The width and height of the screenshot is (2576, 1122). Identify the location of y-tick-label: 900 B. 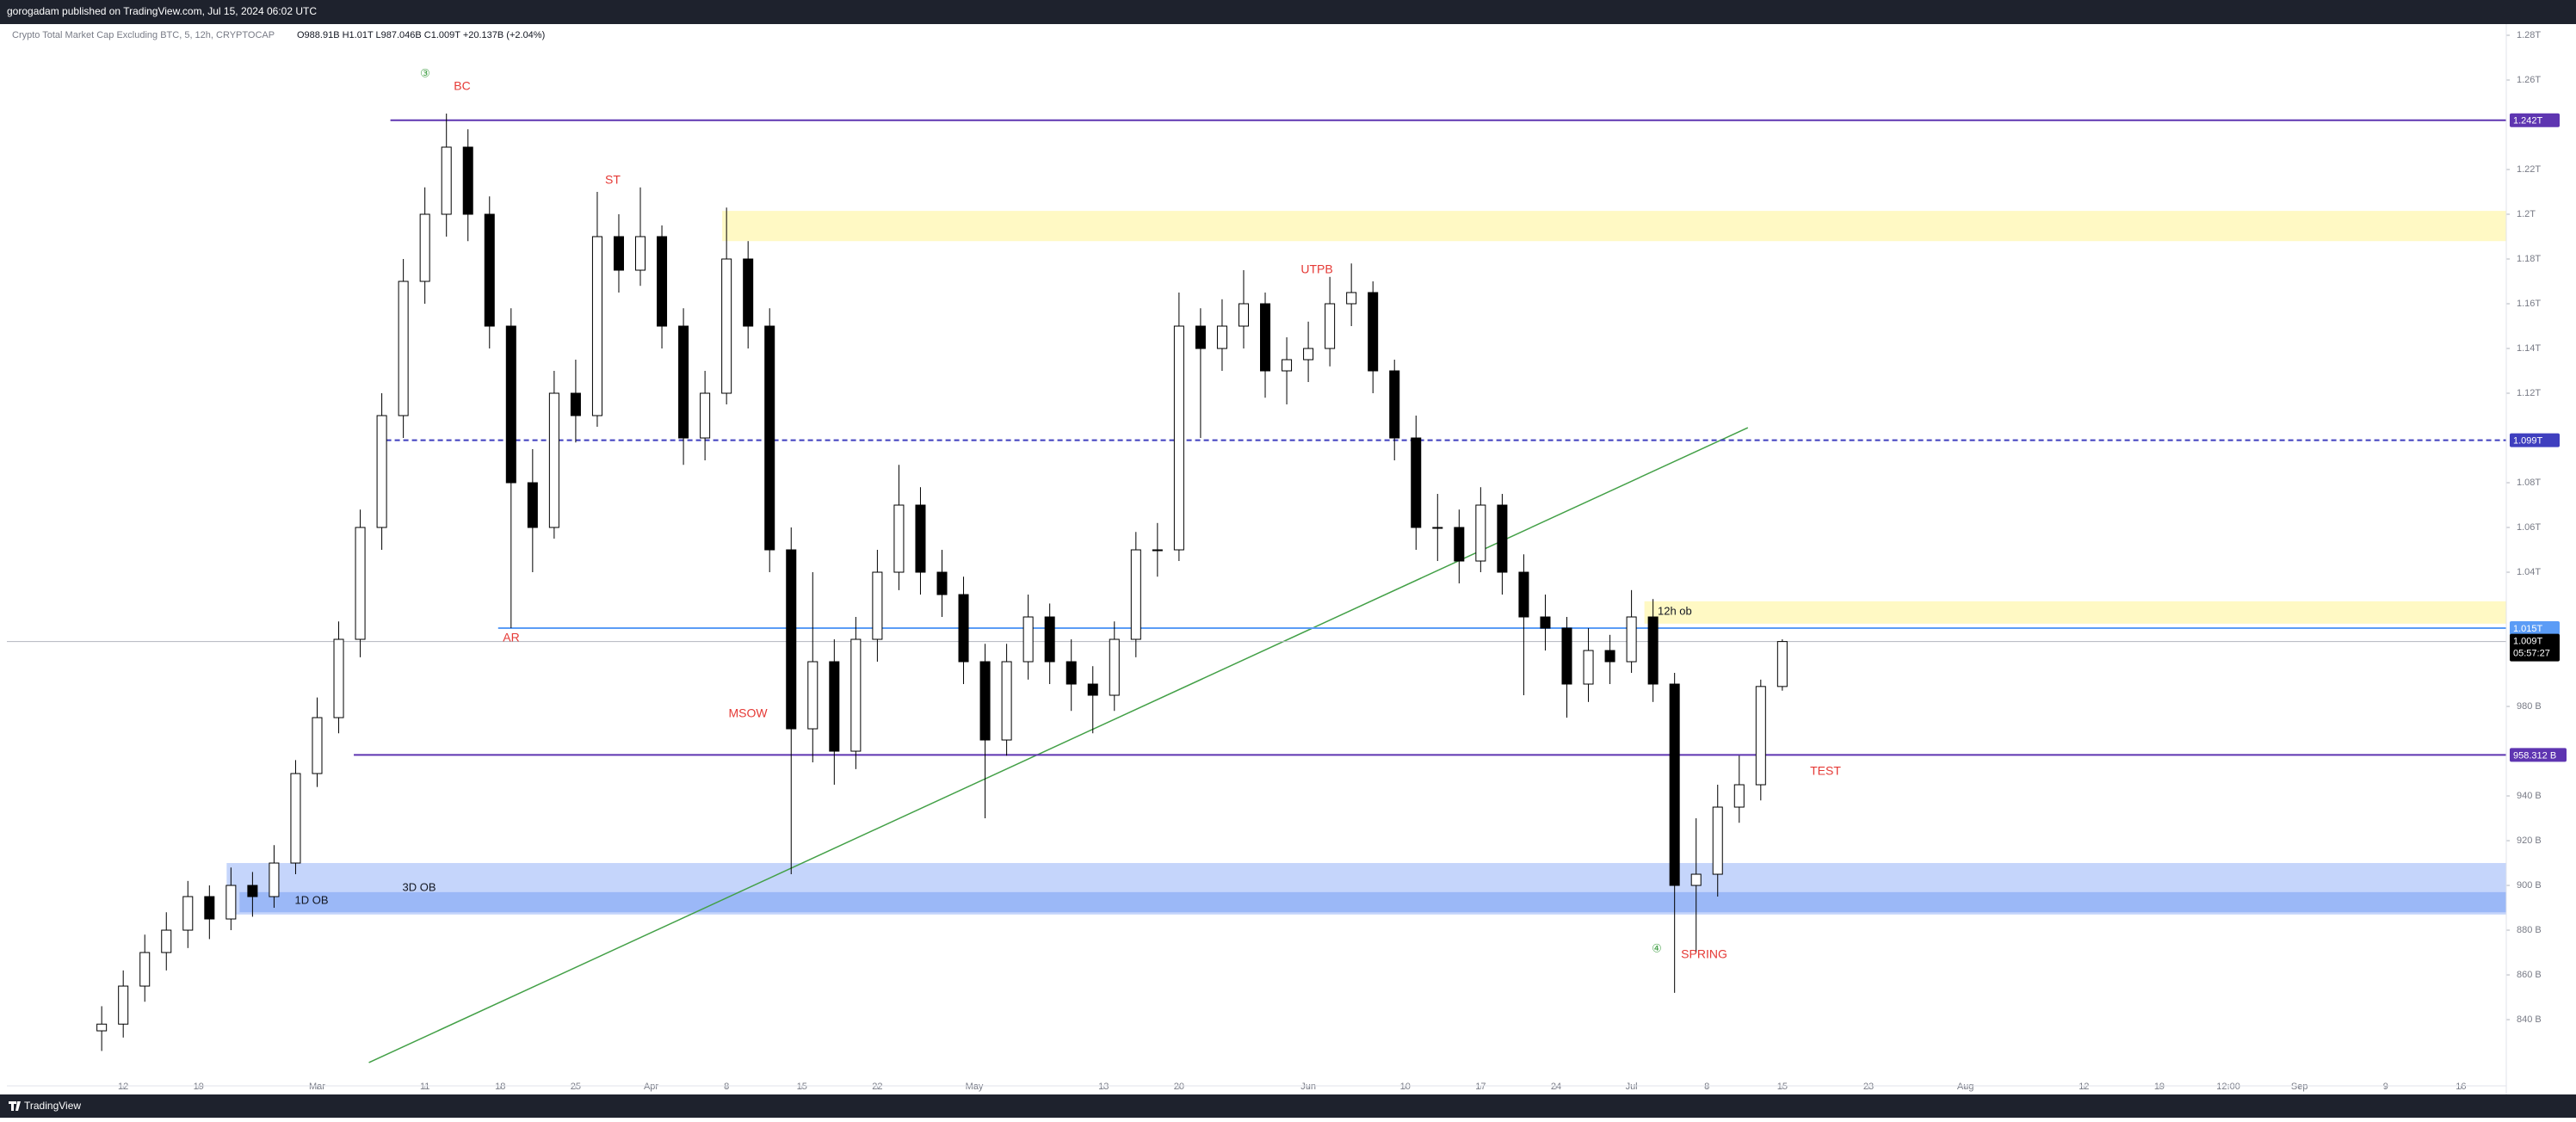
(2529, 885).